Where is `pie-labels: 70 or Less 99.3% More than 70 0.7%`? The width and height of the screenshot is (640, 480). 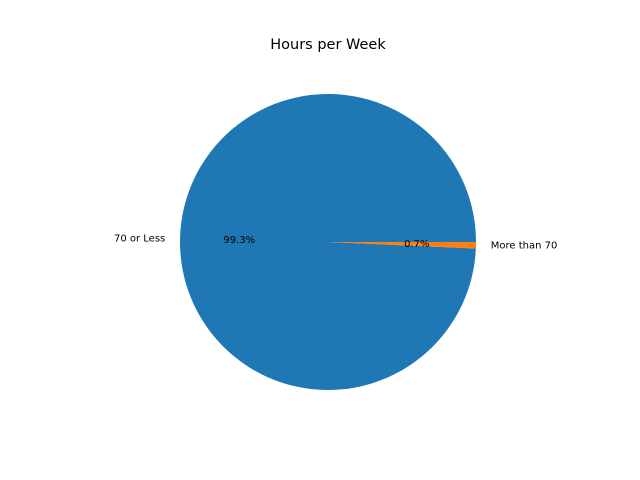
pie-labels: 70 or Less 99.3% More than 70 0.7% is located at coordinates (335, 242).